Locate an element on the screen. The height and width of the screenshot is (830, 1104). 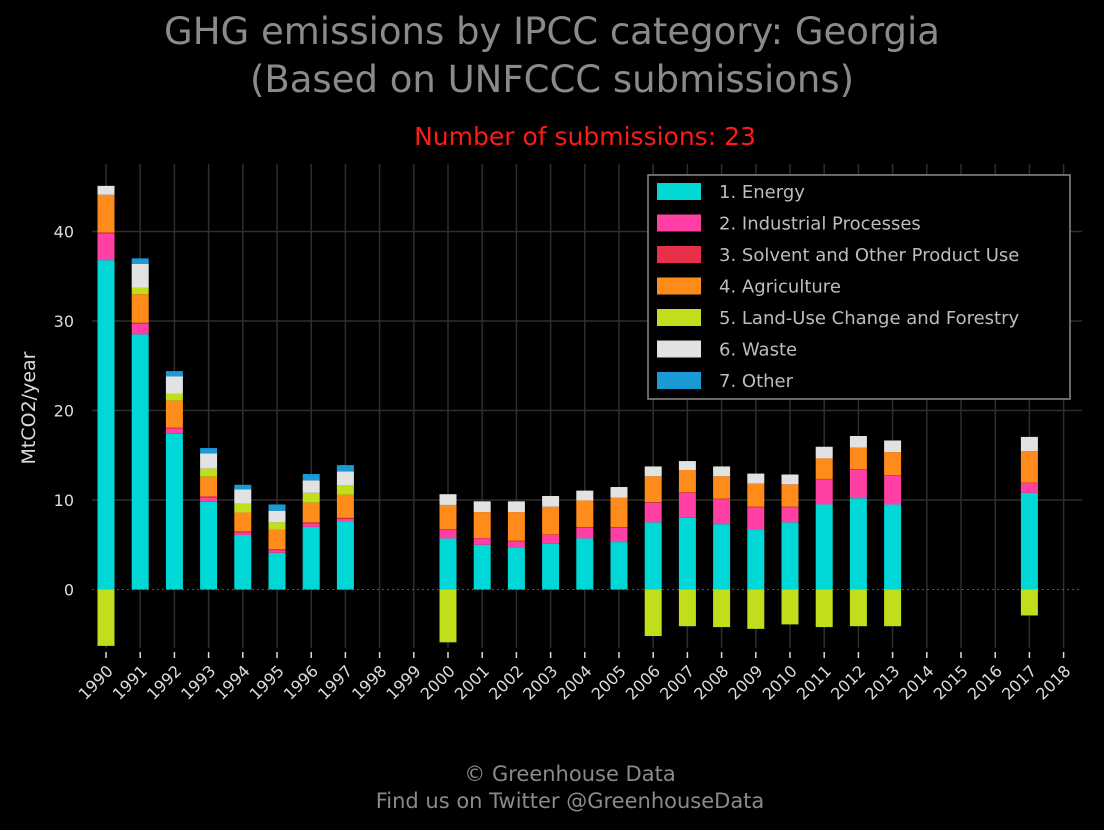
x-tick-label: 2013 is located at coordinates (882, 682).